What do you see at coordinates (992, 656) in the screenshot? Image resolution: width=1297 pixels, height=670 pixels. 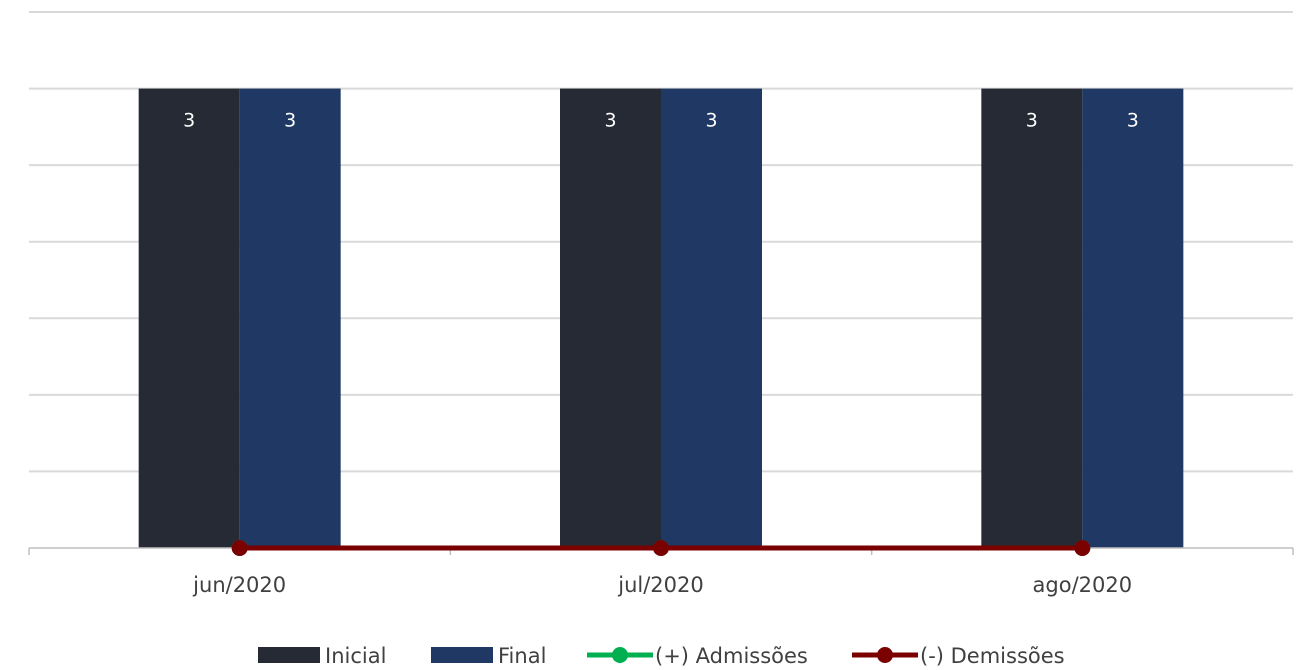 I see `legend-label: (-) Demissões` at bounding box center [992, 656].